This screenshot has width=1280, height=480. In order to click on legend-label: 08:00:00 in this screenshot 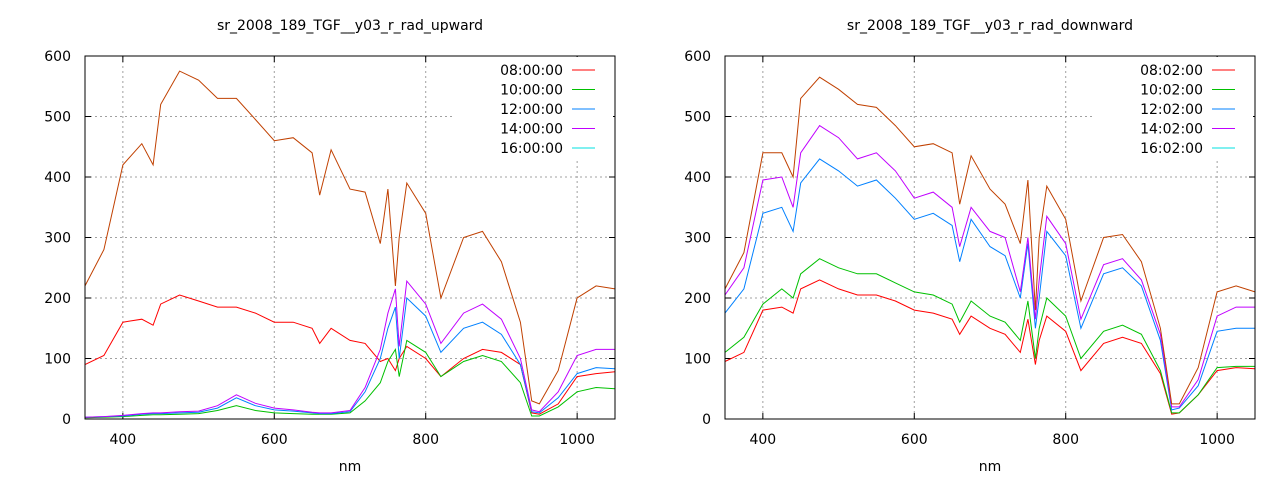, I will do `click(531, 71)`.